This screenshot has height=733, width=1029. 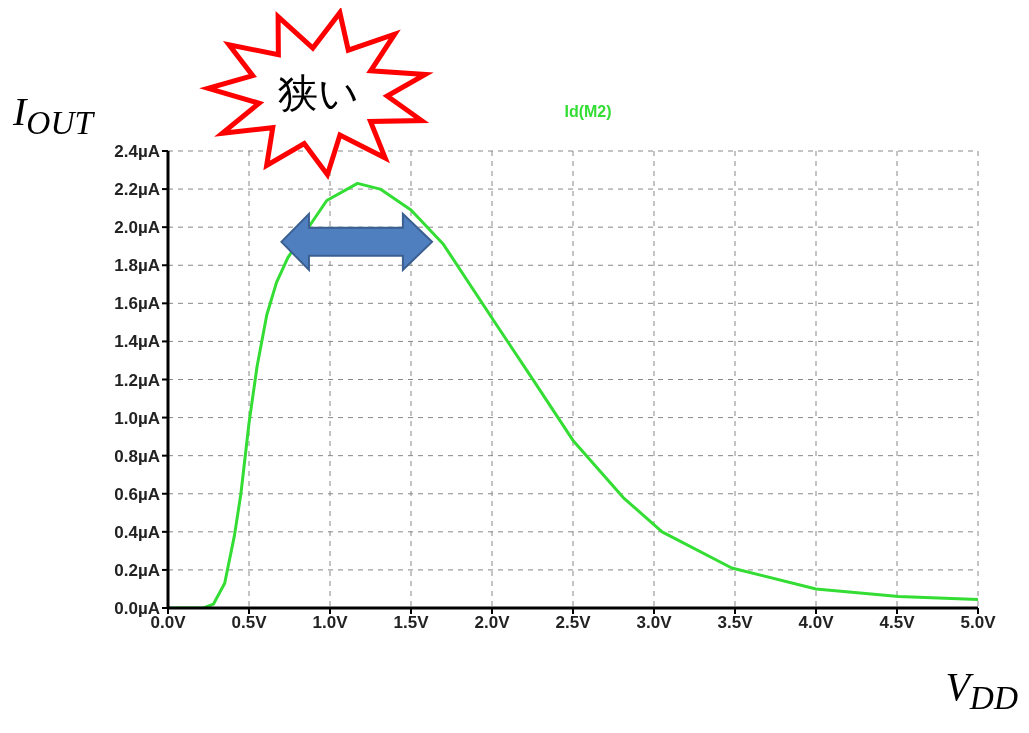 I want to click on text: 狭い, so click(x=318, y=93).